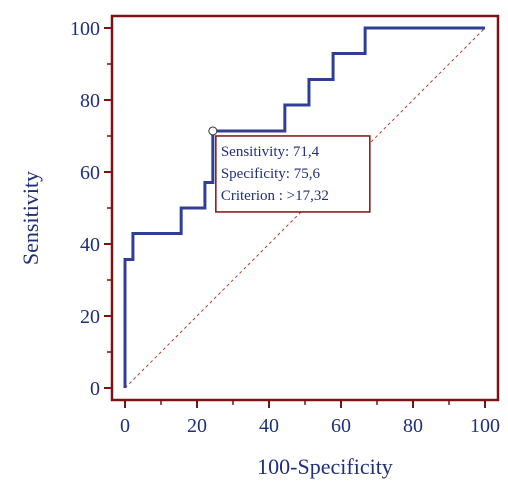  I want to click on x-tick-label: 80, so click(413, 426).